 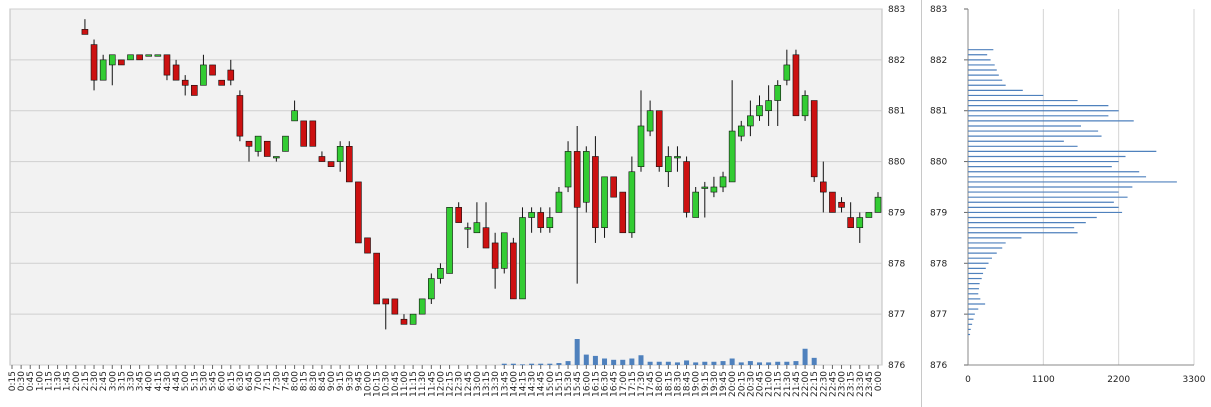 I want to click on x-tick-label: 20:45, so click(x=760, y=384).